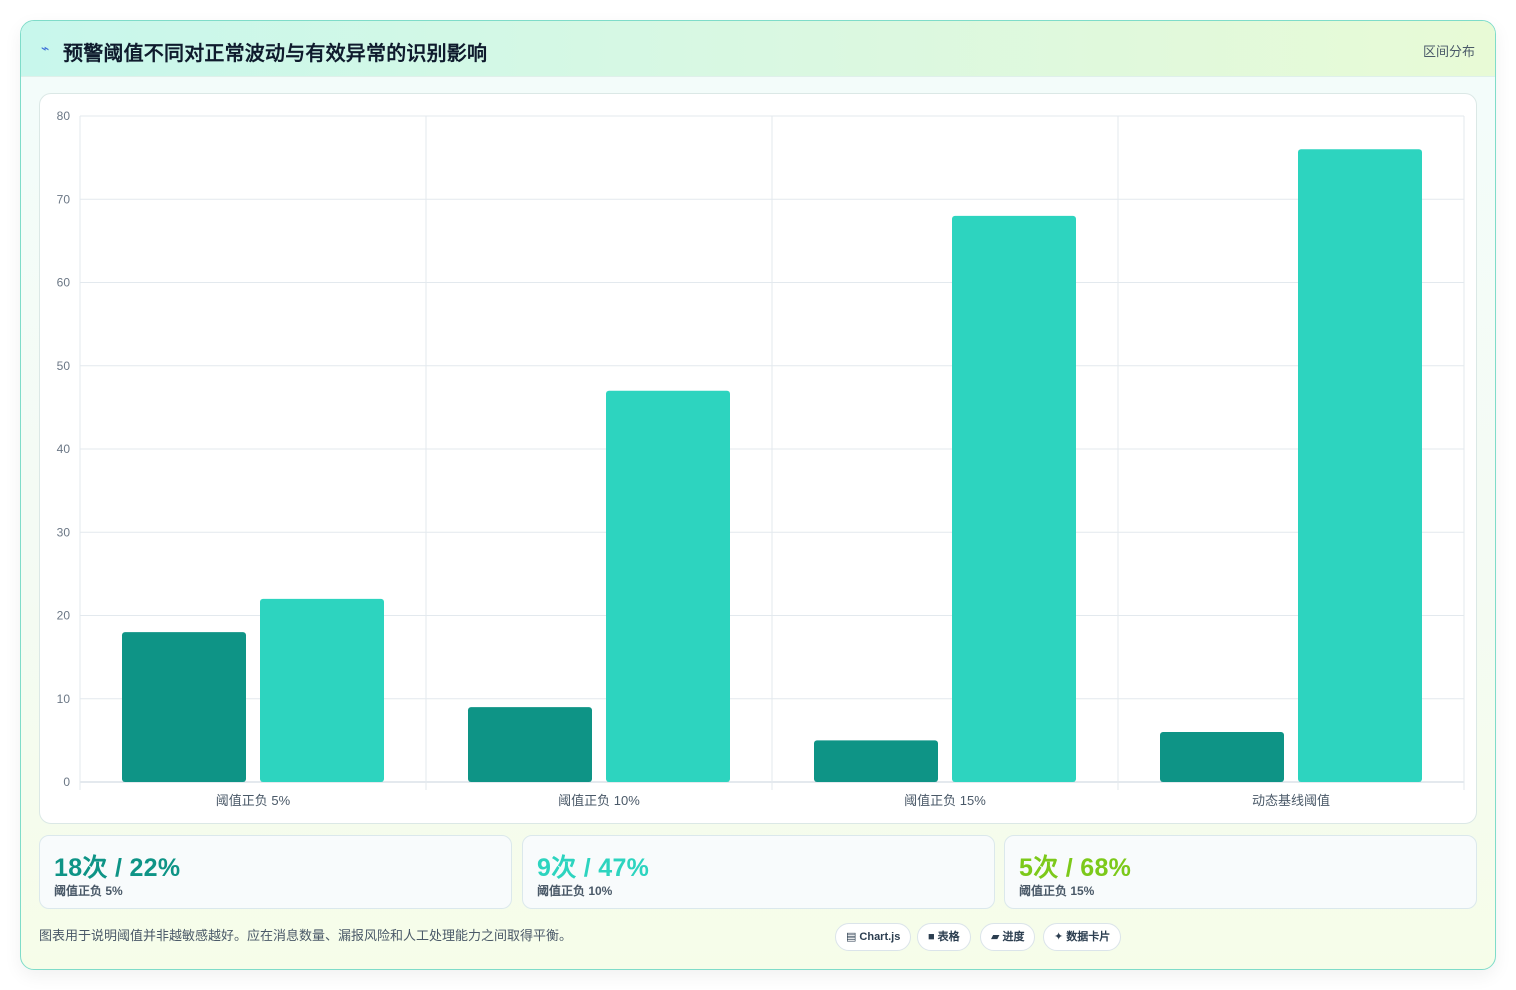  What do you see at coordinates (64, 449) in the screenshot?
I see `y-tick-label: 40` at bounding box center [64, 449].